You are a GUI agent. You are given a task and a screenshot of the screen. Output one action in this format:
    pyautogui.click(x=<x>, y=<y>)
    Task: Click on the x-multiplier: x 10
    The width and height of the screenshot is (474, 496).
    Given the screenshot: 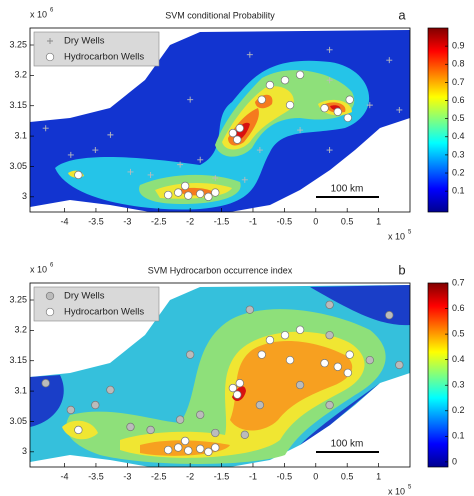 What is the action you would take?
    pyautogui.click(x=396, y=236)
    